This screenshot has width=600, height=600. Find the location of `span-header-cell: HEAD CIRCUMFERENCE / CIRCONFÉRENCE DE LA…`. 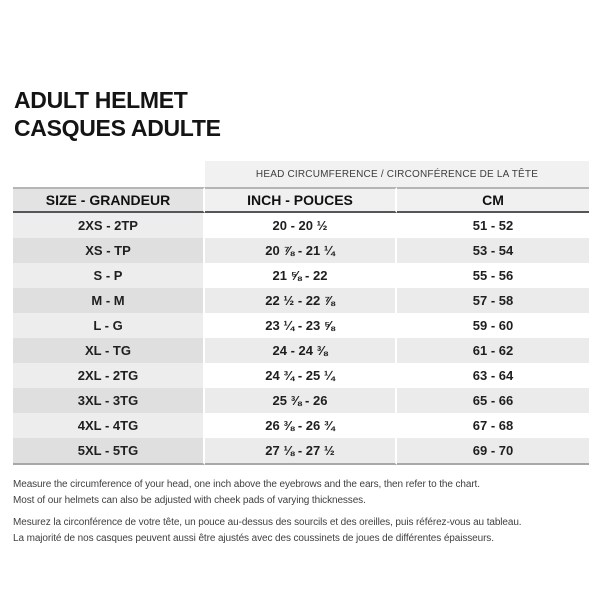

span-header-cell: HEAD CIRCUMFERENCE / CIRCONFÉRENCE DE LA… is located at coordinates (397, 174).